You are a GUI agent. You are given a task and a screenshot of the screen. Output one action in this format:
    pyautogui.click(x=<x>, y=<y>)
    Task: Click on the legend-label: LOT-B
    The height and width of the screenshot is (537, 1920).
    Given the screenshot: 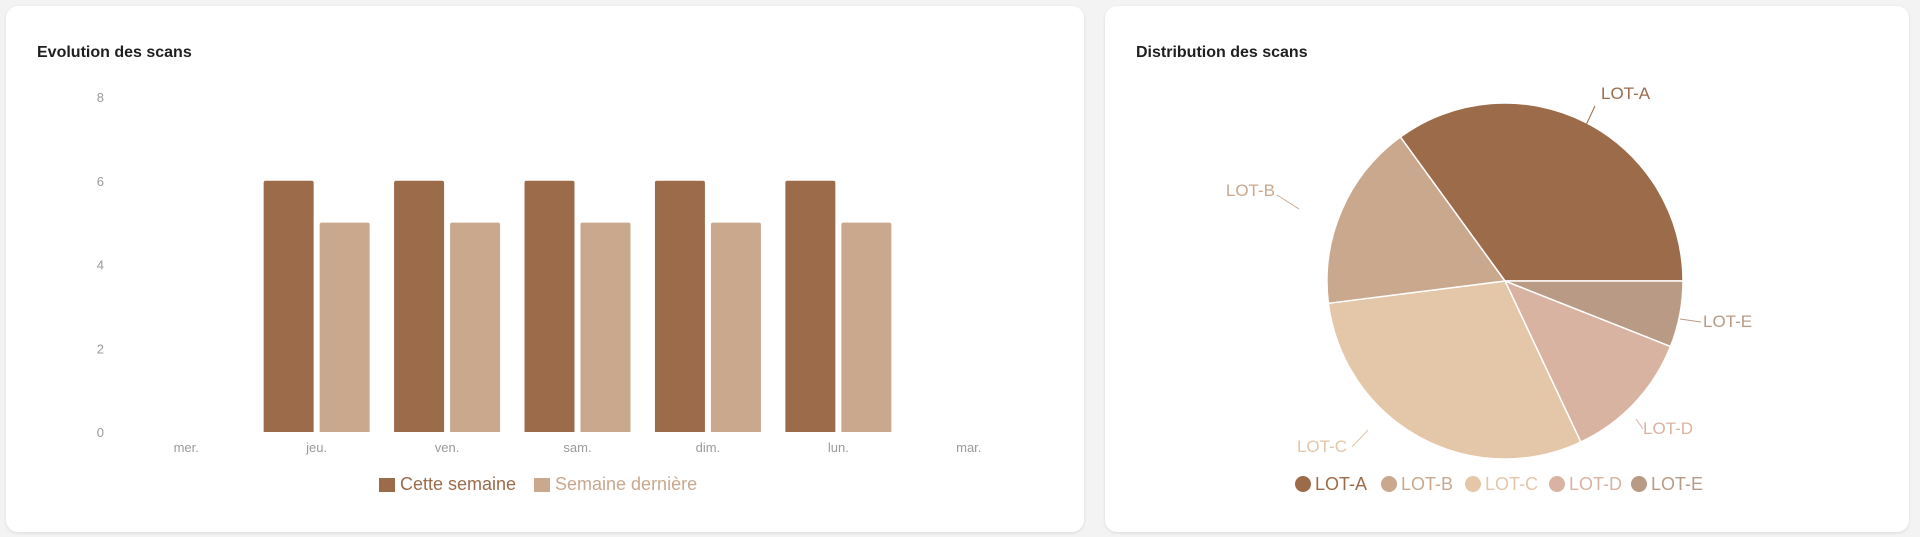 What is the action you would take?
    pyautogui.click(x=1427, y=484)
    